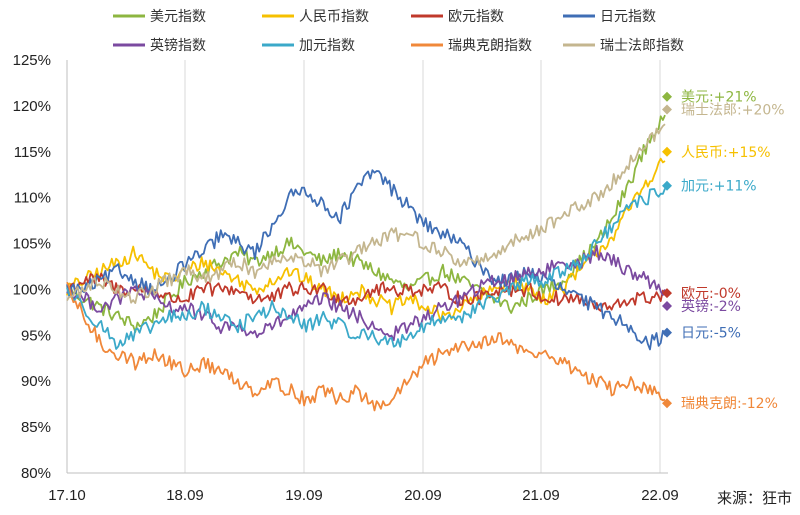 The height and width of the screenshot is (515, 800). Describe the element at coordinates (178, 45) in the screenshot. I see `legend-label: 英镑指数` at that location.